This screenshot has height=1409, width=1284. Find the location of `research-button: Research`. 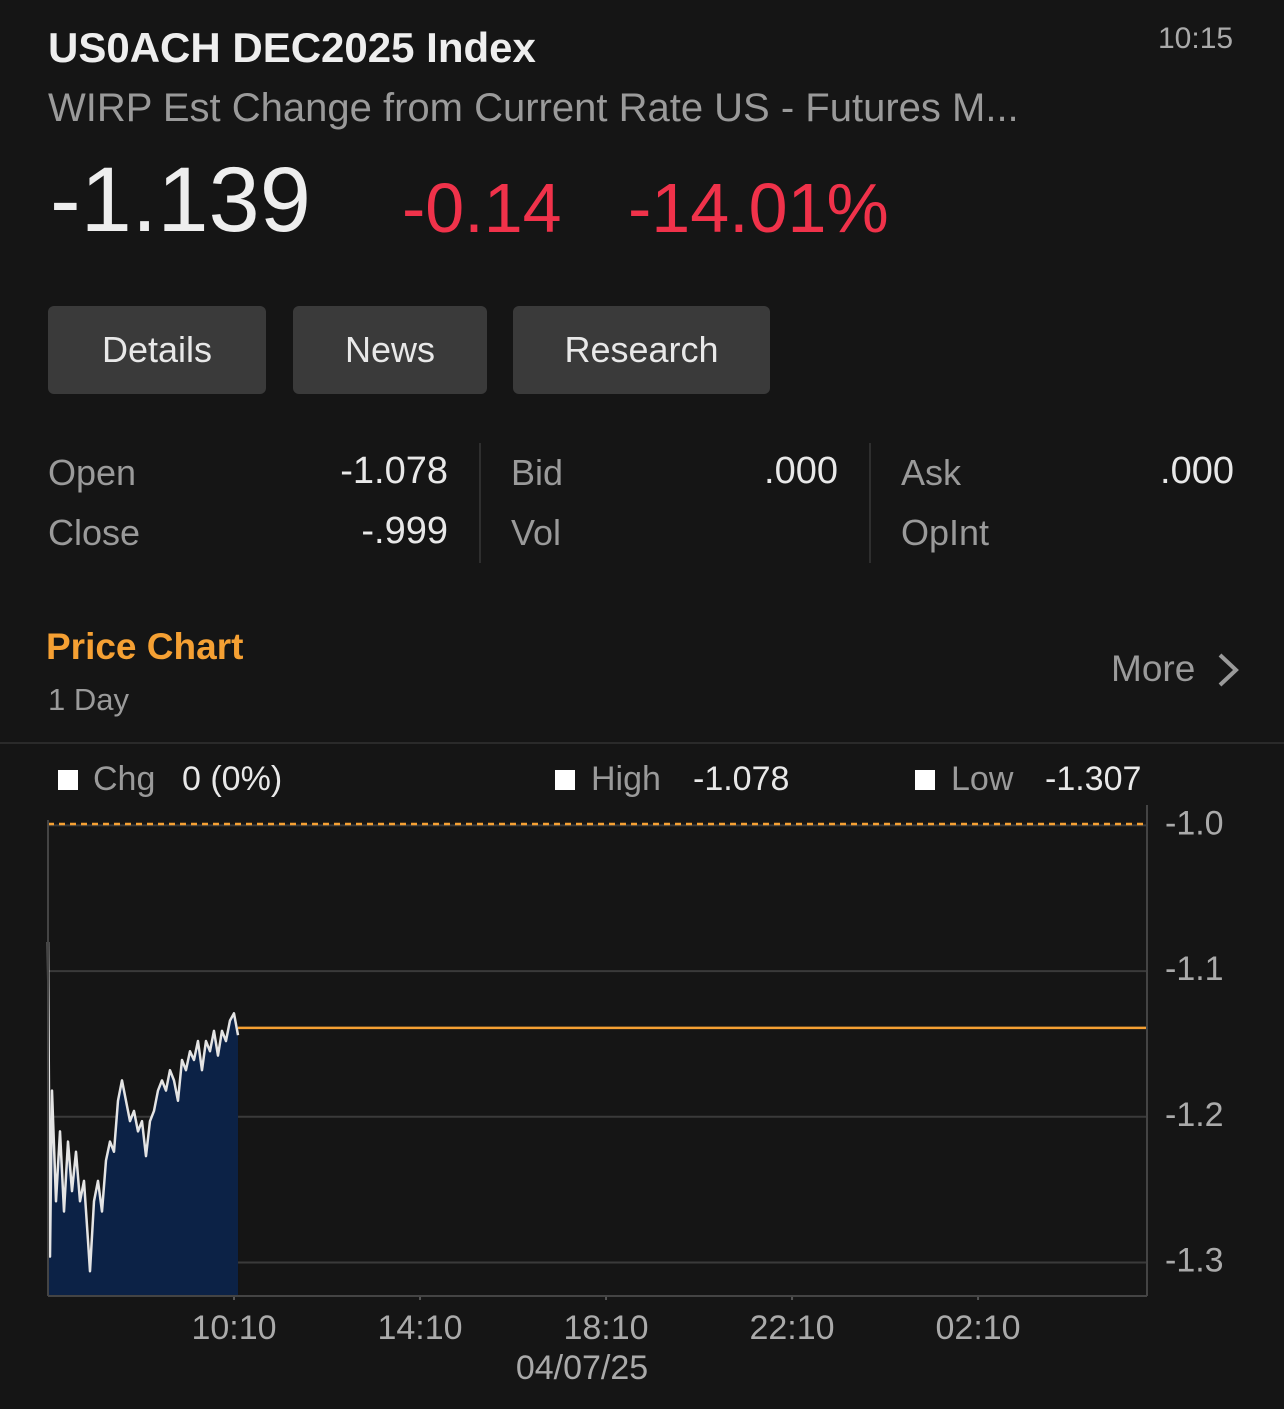

research-button: Research is located at coordinates (641, 350).